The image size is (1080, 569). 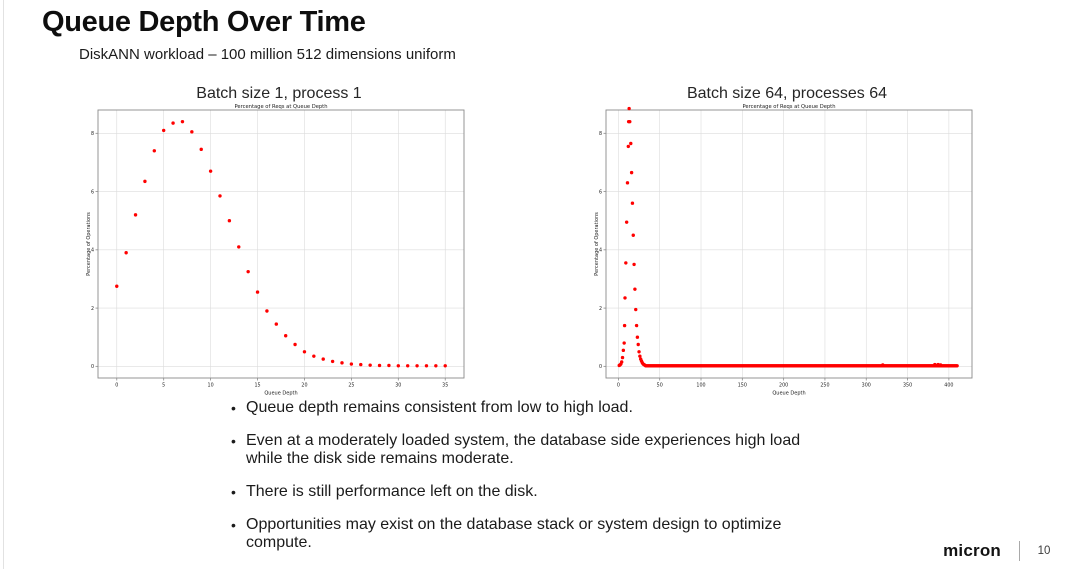 What do you see at coordinates (351, 386) in the screenshot?
I see `svg-text: 25` at bounding box center [351, 386].